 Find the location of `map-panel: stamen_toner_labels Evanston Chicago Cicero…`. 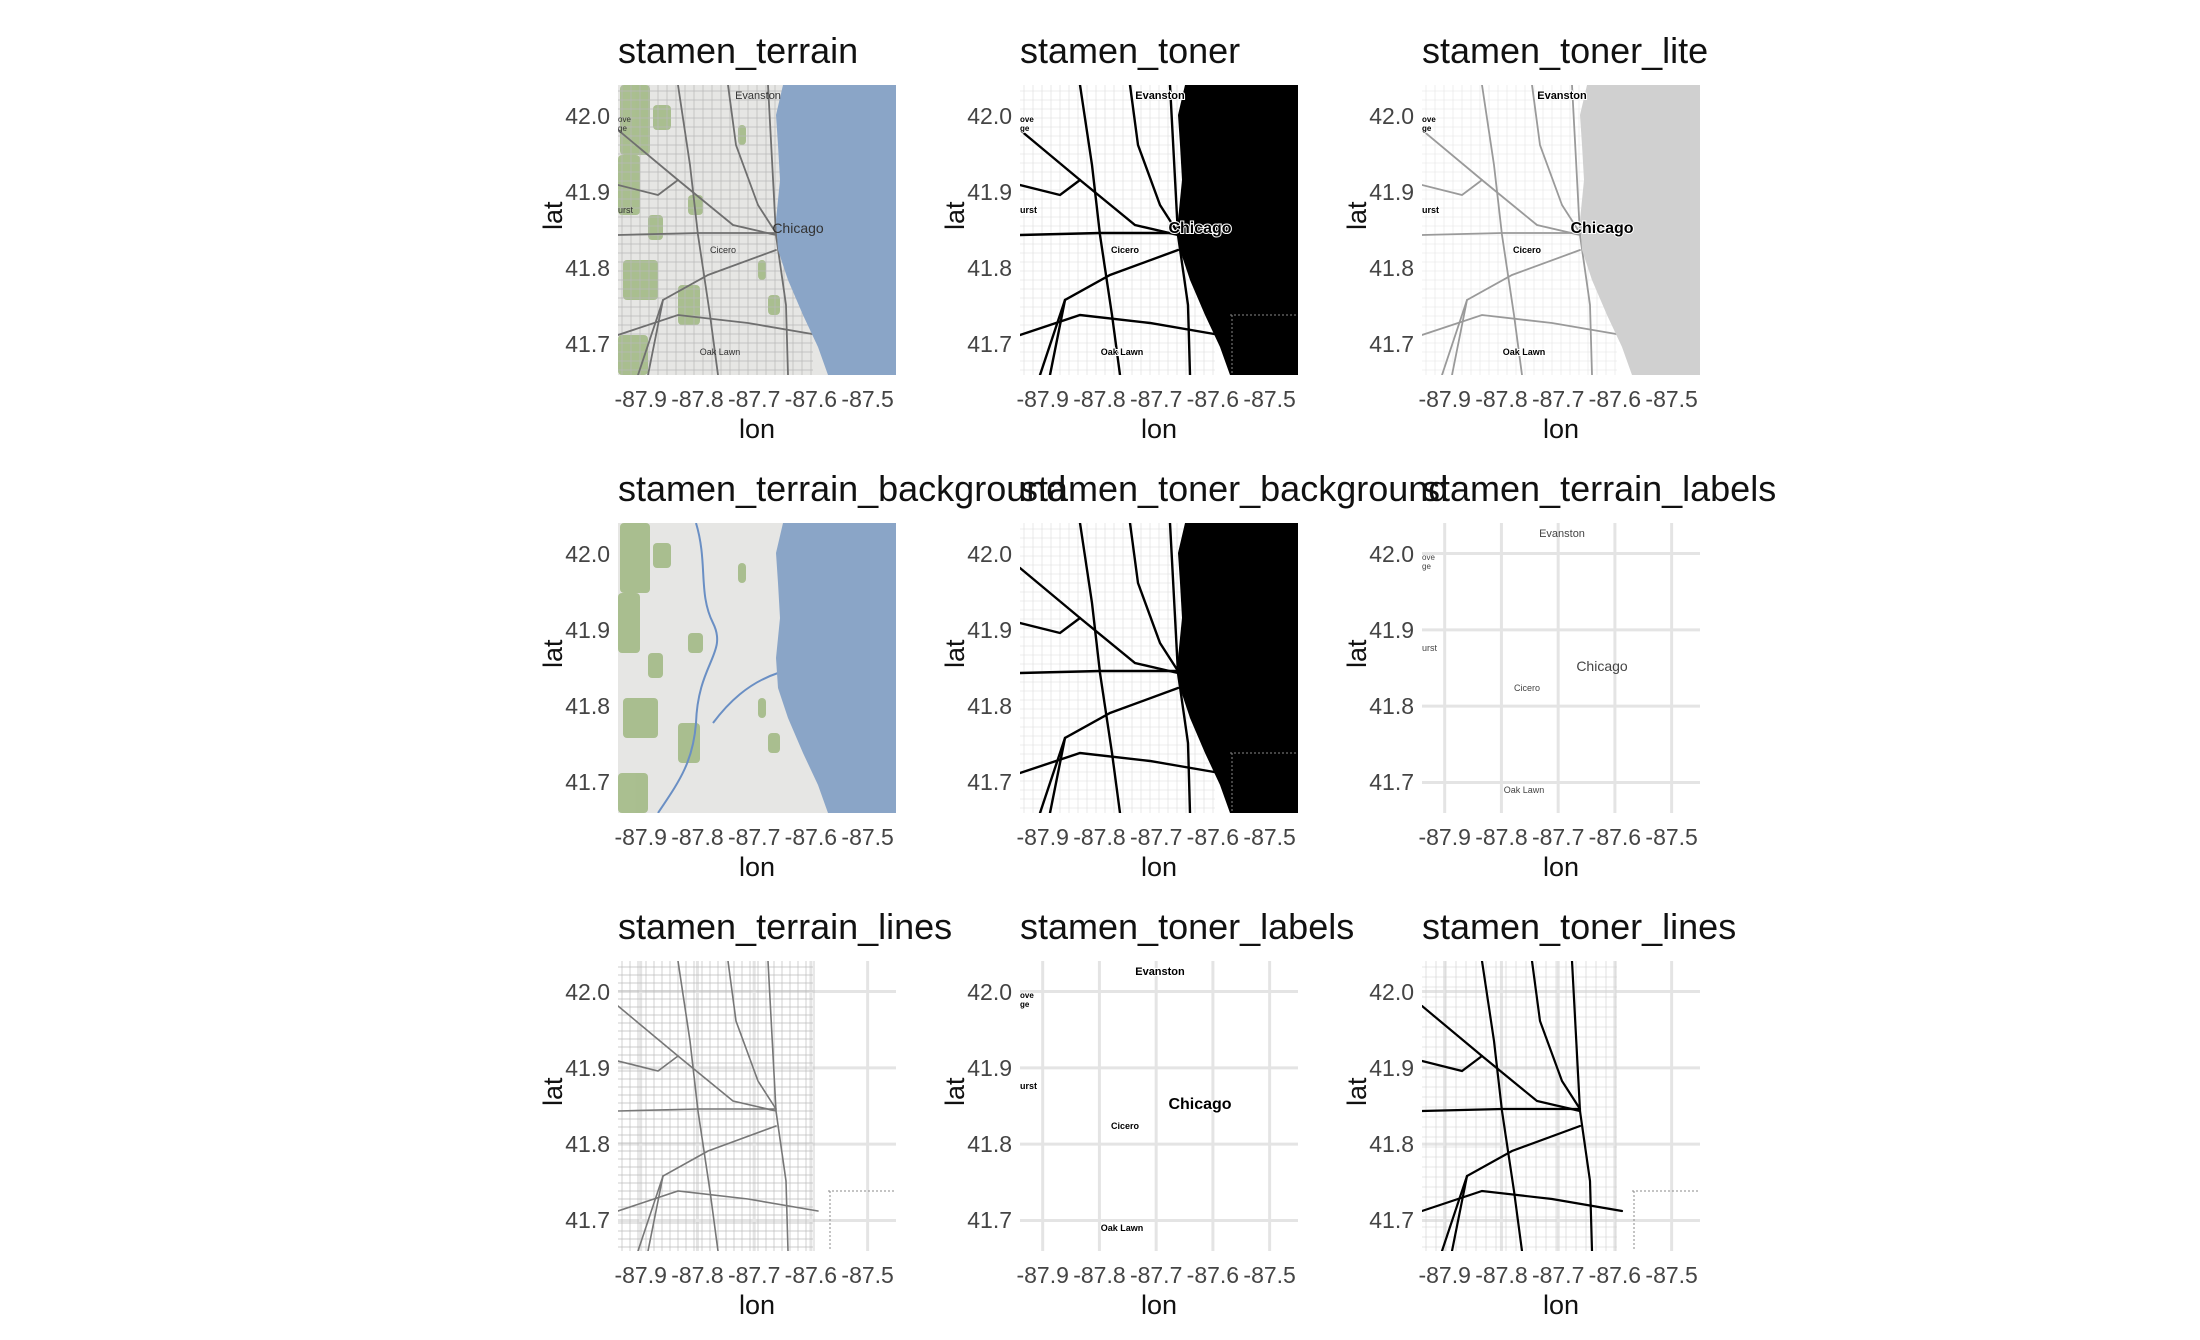

map-panel: stamen_toner_labels Evanston Chicago Cicero… is located at coordinates (1138, 1121).